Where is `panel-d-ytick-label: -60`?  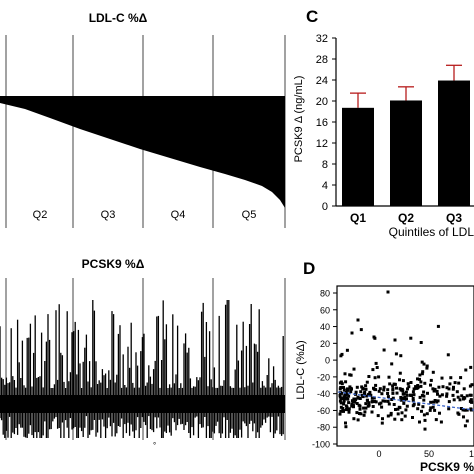
panel-d-ytick-label: -60 is located at coordinates (323, 411).